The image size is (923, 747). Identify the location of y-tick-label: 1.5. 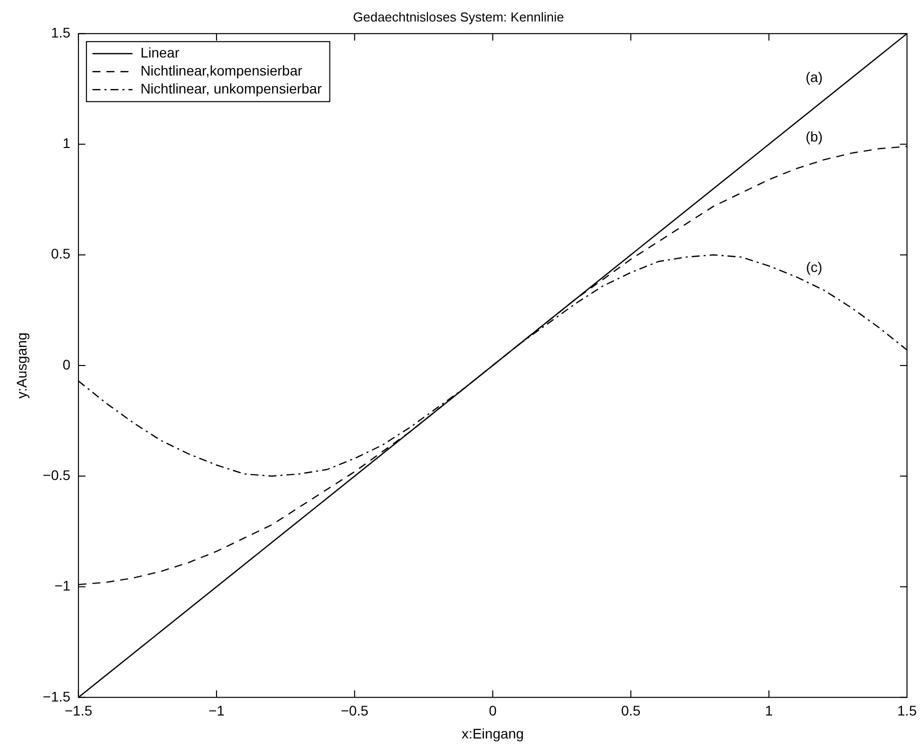
(60, 32).